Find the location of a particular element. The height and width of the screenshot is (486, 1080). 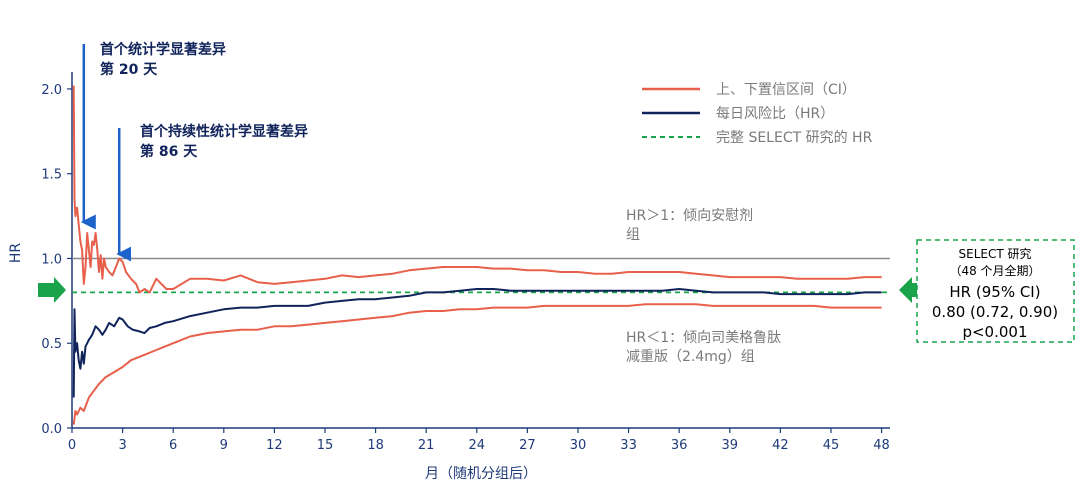

y-ticks: 0.0 0.5 1.0 1.5 2.0 is located at coordinates (56, 260).